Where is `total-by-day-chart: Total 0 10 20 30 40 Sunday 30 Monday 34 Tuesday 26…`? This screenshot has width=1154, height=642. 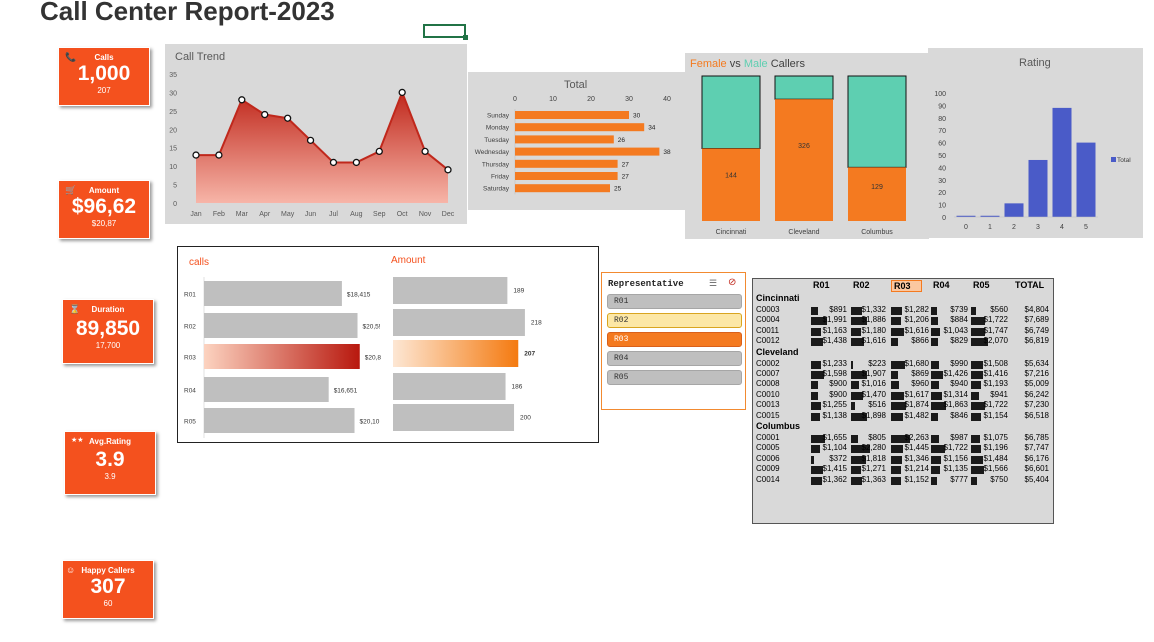
total-by-day-chart: Total 0 10 20 30 40 Sunday 30 Monday 34 Tuesday 26… is located at coordinates (577, 141).